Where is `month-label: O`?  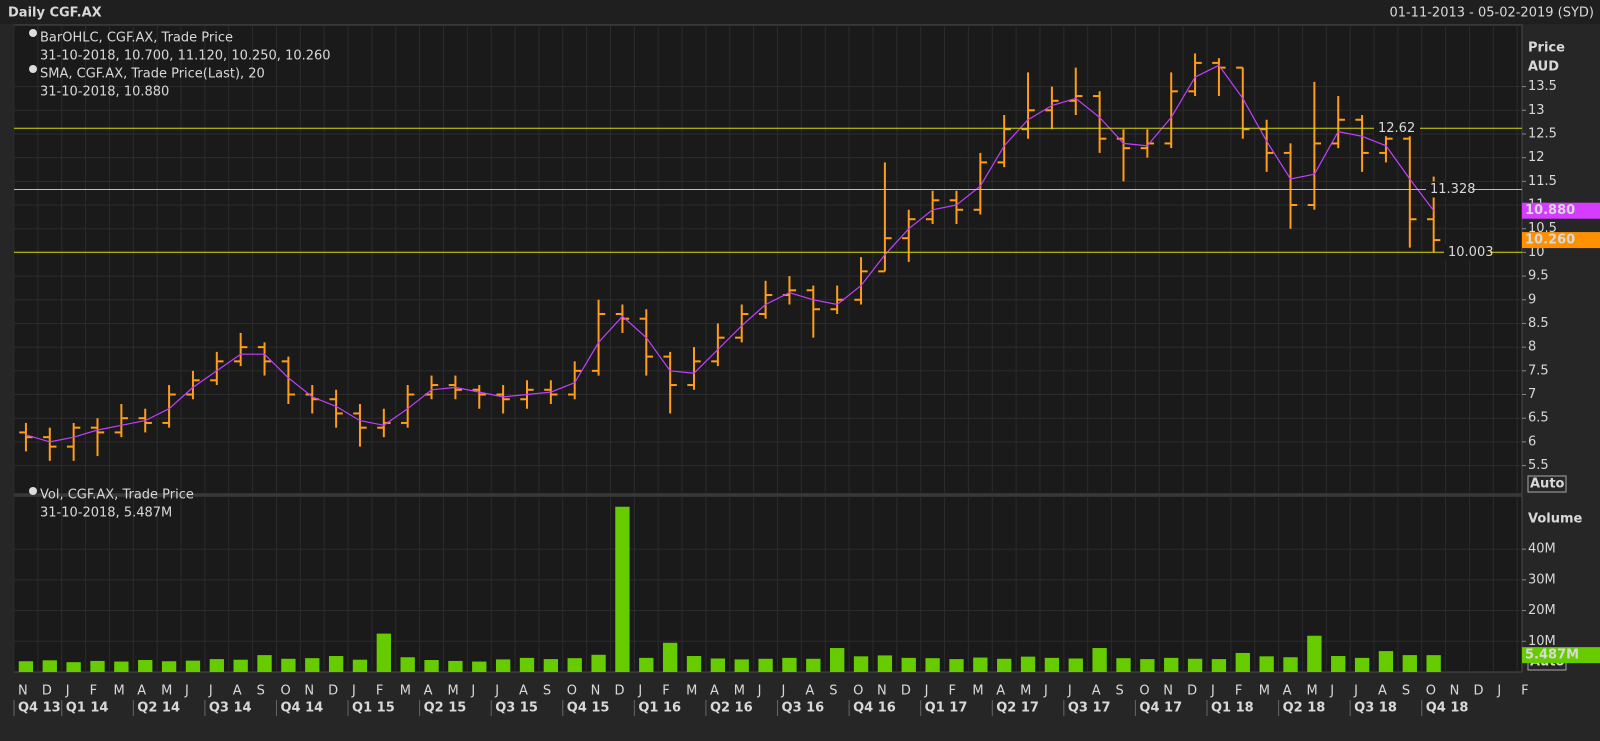
month-label: O is located at coordinates (1431, 691).